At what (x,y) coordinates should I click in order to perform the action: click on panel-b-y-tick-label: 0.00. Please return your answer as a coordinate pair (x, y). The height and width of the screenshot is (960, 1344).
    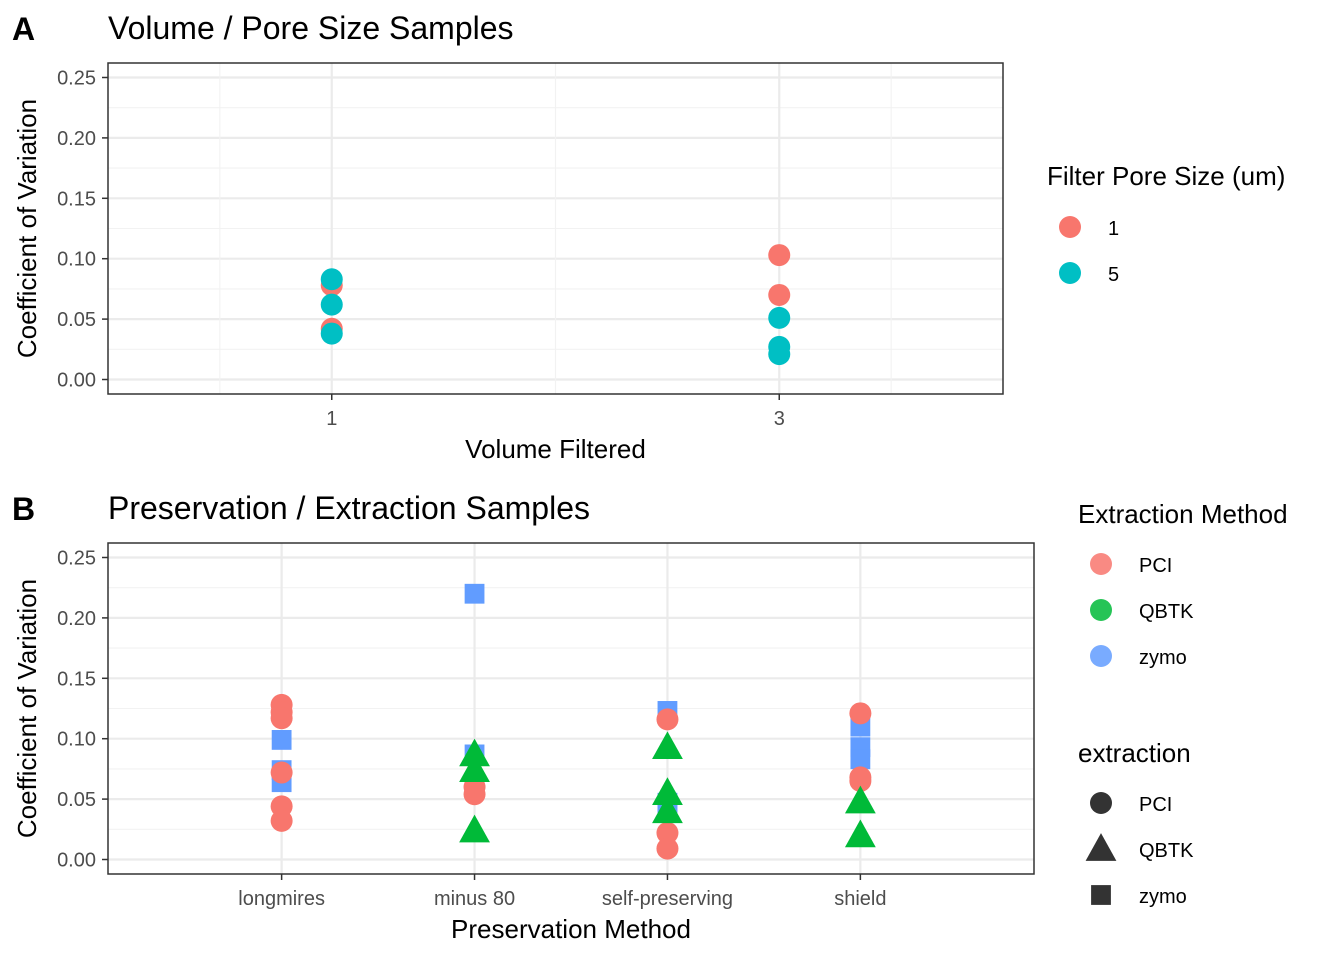
    Looking at the image, I should click on (76, 861).